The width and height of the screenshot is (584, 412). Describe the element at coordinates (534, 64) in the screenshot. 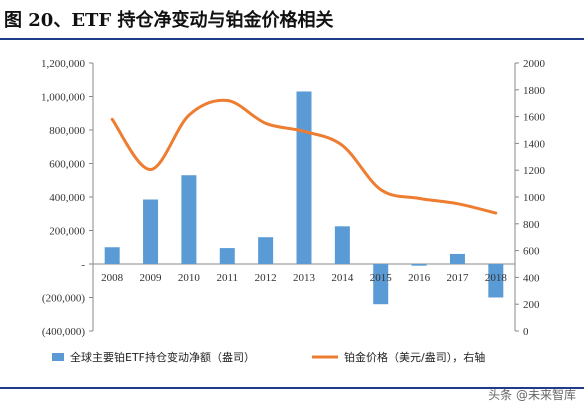

I see `right-tick-label: 2000` at that location.